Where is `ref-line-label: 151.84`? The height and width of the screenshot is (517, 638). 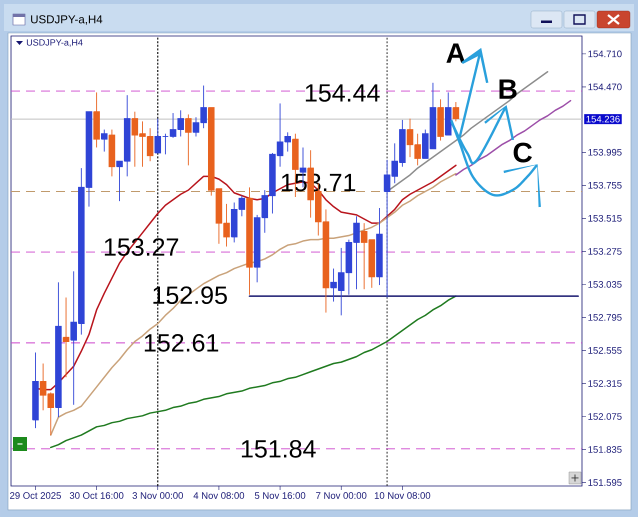 ref-line-label: 151.84 is located at coordinates (279, 449).